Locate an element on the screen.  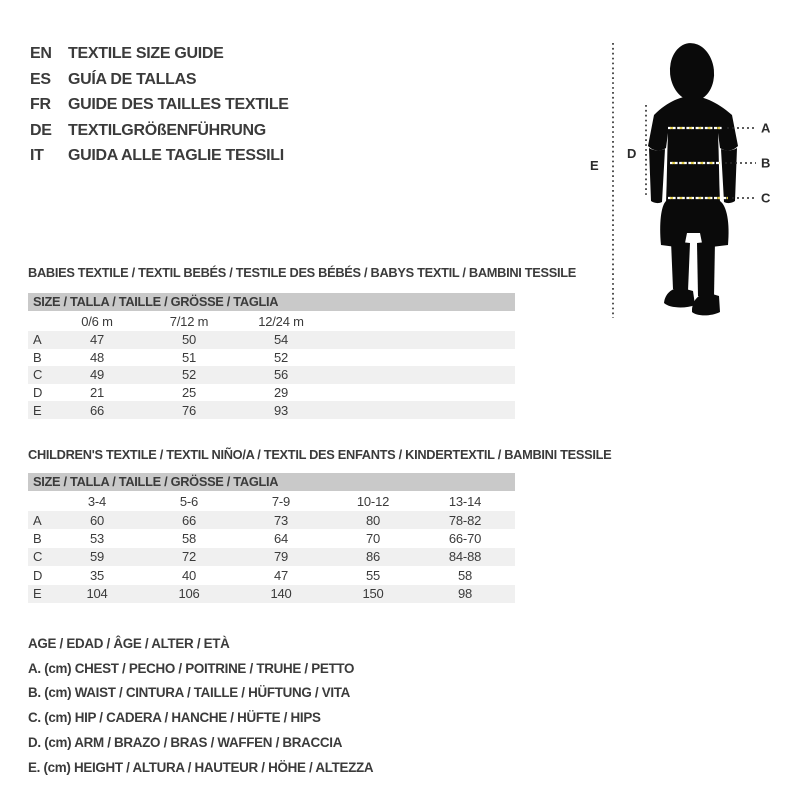
size-value: 78-82 is located at coordinates (465, 520).